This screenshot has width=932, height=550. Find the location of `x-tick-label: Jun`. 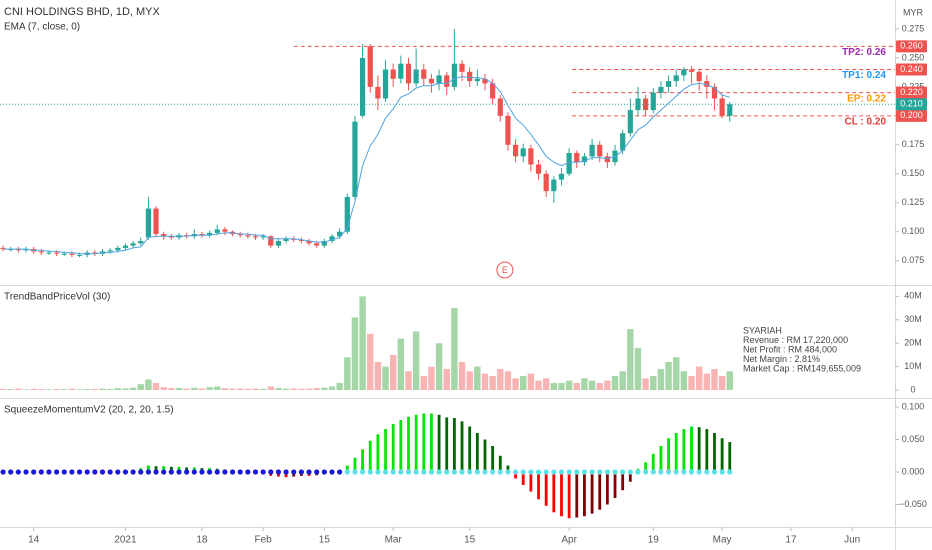

x-tick-label: Jun is located at coordinates (852, 540).